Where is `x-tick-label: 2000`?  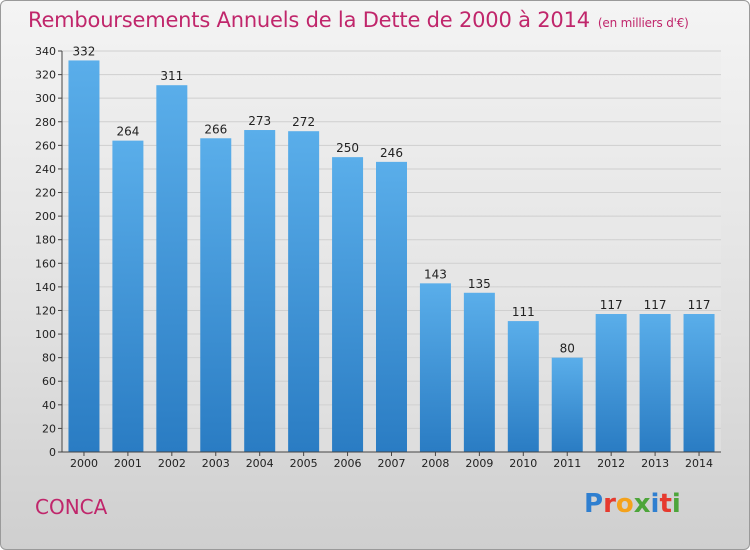 x-tick-label: 2000 is located at coordinates (84, 463).